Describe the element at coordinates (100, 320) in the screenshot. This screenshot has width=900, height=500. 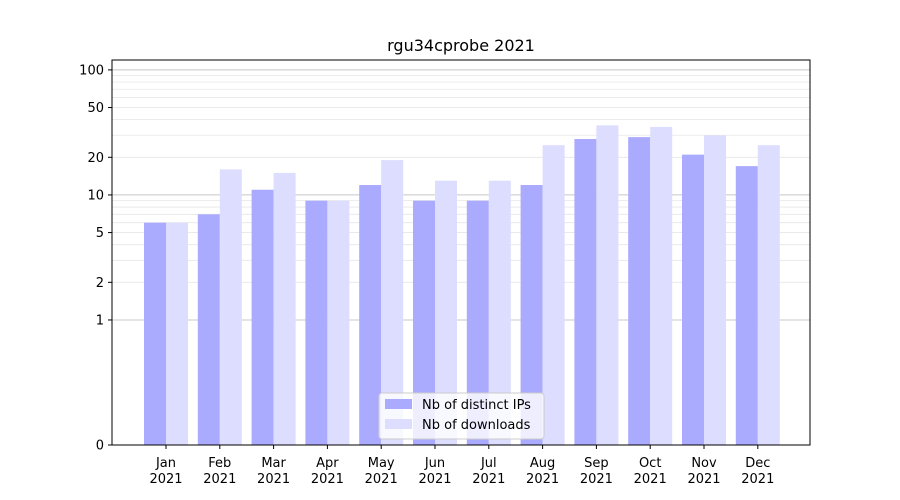
I see `y-tick-label: 1` at that location.